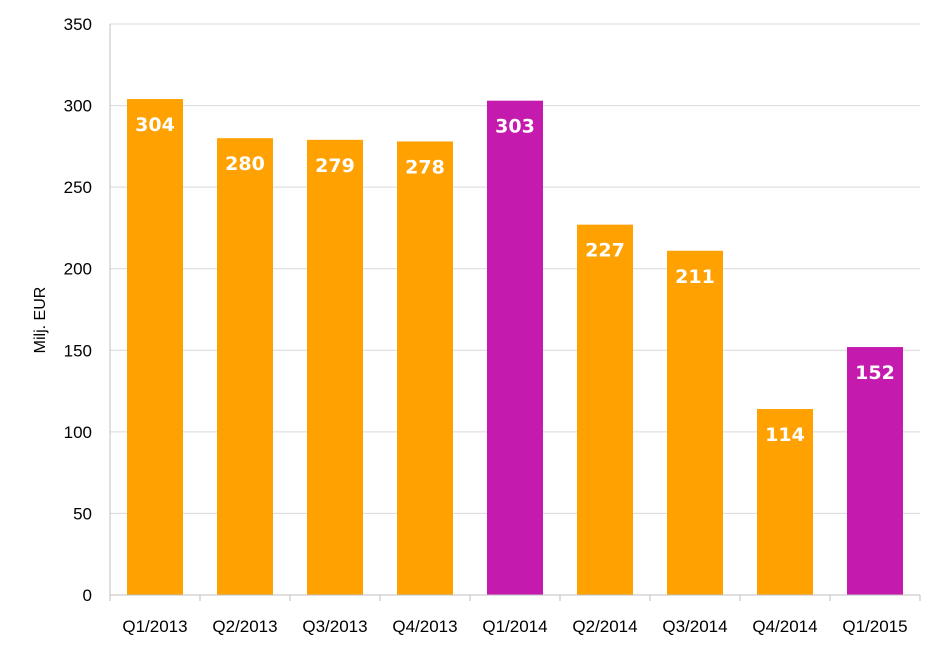 This screenshot has height=650, width=945. Describe the element at coordinates (695, 277) in the screenshot. I see `data-label: 211` at that location.